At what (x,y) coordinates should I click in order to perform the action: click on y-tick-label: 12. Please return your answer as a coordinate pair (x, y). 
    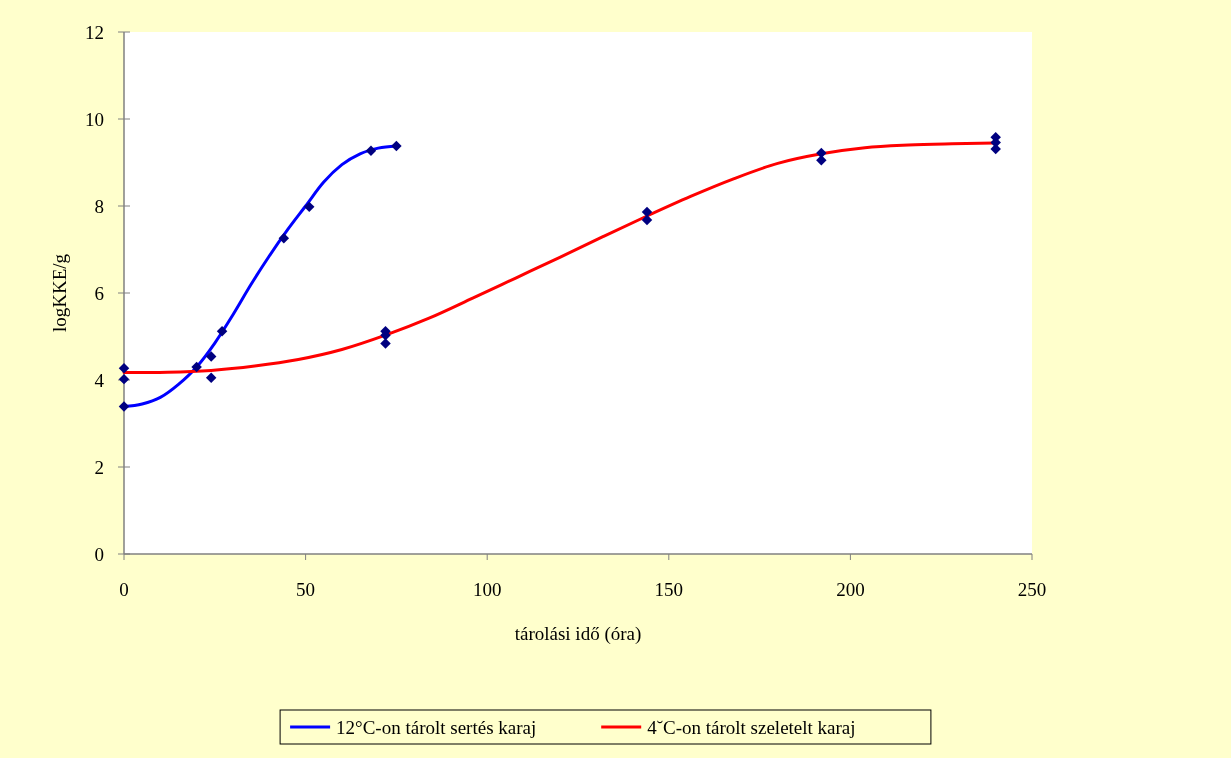
    Looking at the image, I should click on (94, 32).